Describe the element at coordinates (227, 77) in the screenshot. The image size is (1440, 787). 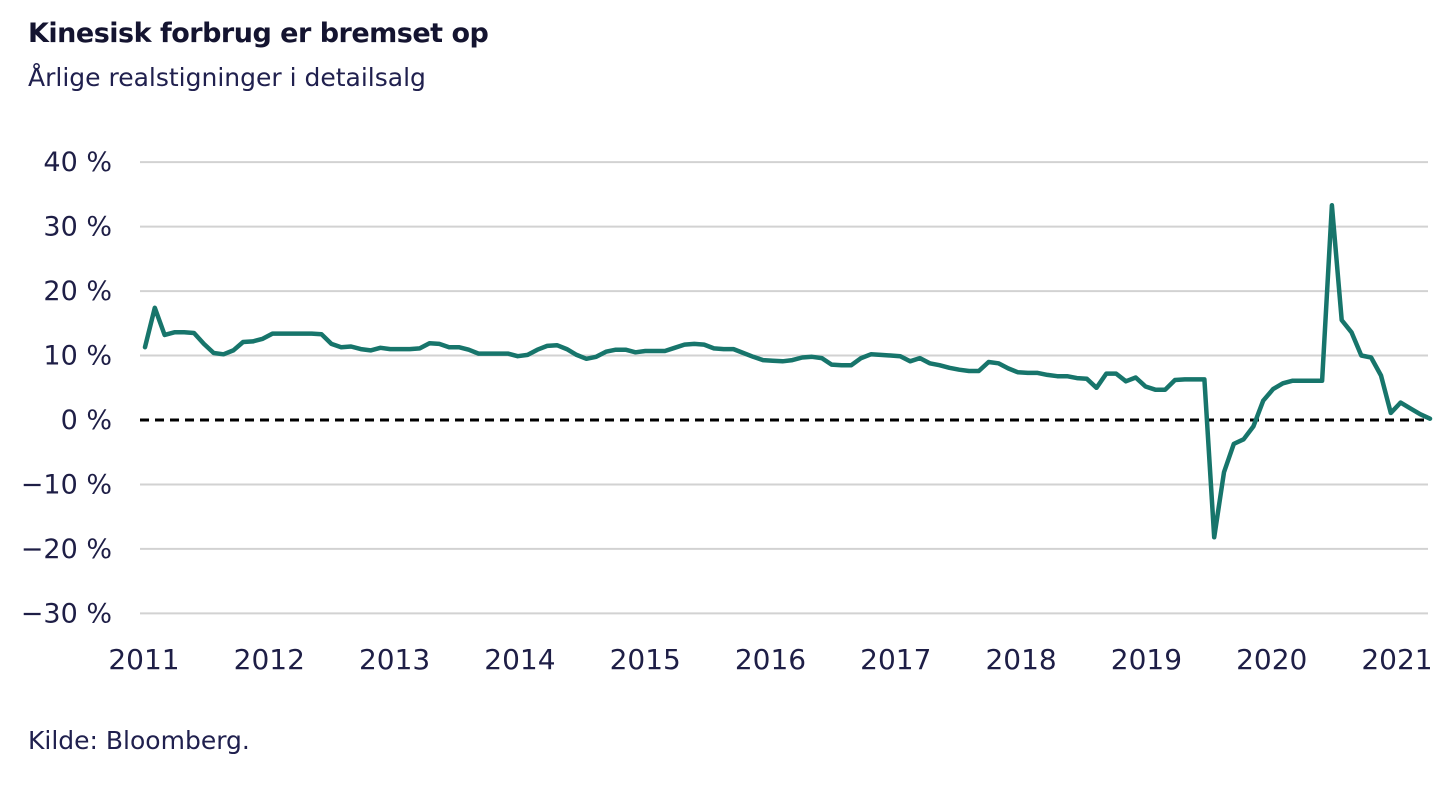
I see `chart-subtitle: Årlige realstigninger i detailsalg` at that location.